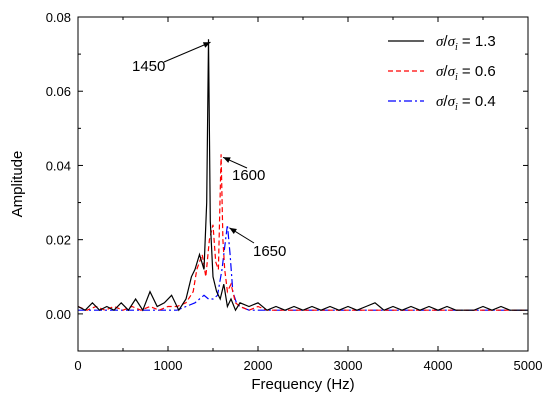  Describe the element at coordinates (58, 314) in the screenshot. I see `y-tick-label: 0.00` at that location.